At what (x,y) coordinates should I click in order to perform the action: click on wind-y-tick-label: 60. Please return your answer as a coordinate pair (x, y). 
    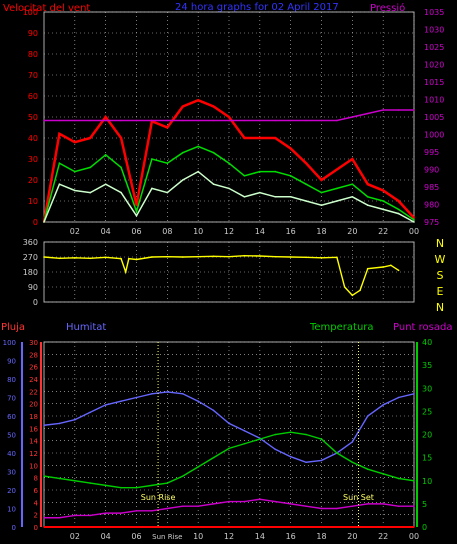
    Looking at the image, I should click on (33, 96).